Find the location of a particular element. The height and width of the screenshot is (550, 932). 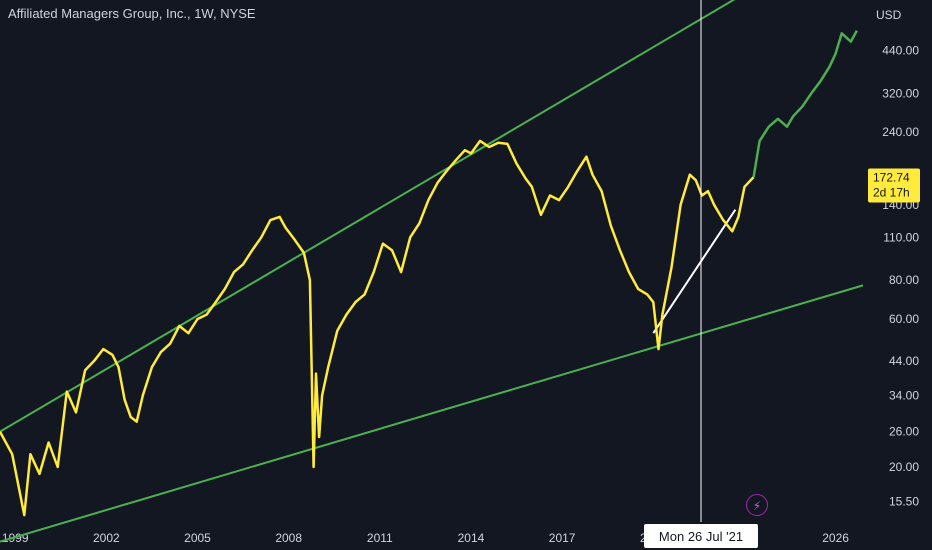

y-tick-label: 240.00 is located at coordinates (900, 132).